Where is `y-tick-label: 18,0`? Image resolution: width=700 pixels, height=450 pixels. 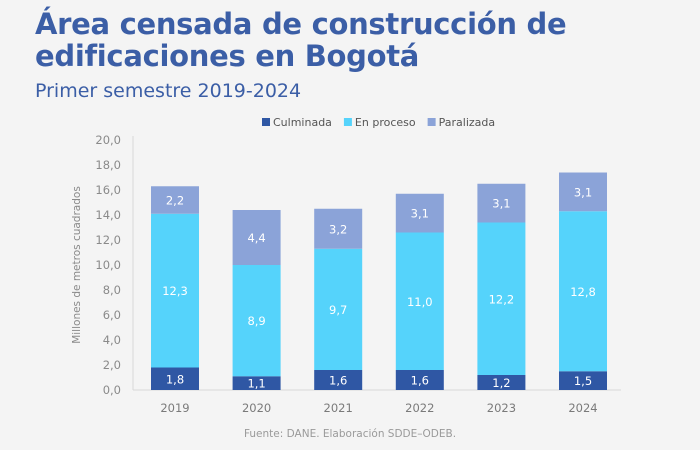 y-tick-label: 18,0 is located at coordinates (108, 165).